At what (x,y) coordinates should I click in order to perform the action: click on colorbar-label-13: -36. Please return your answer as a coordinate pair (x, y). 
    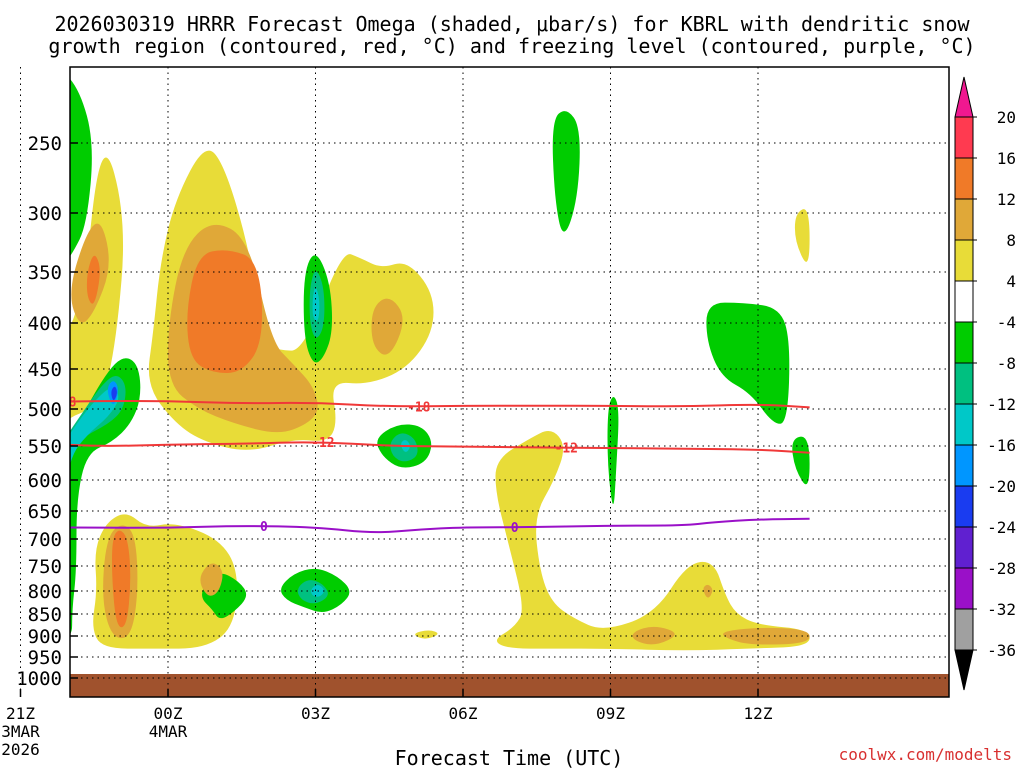
    Looking at the image, I should click on (1001, 650).